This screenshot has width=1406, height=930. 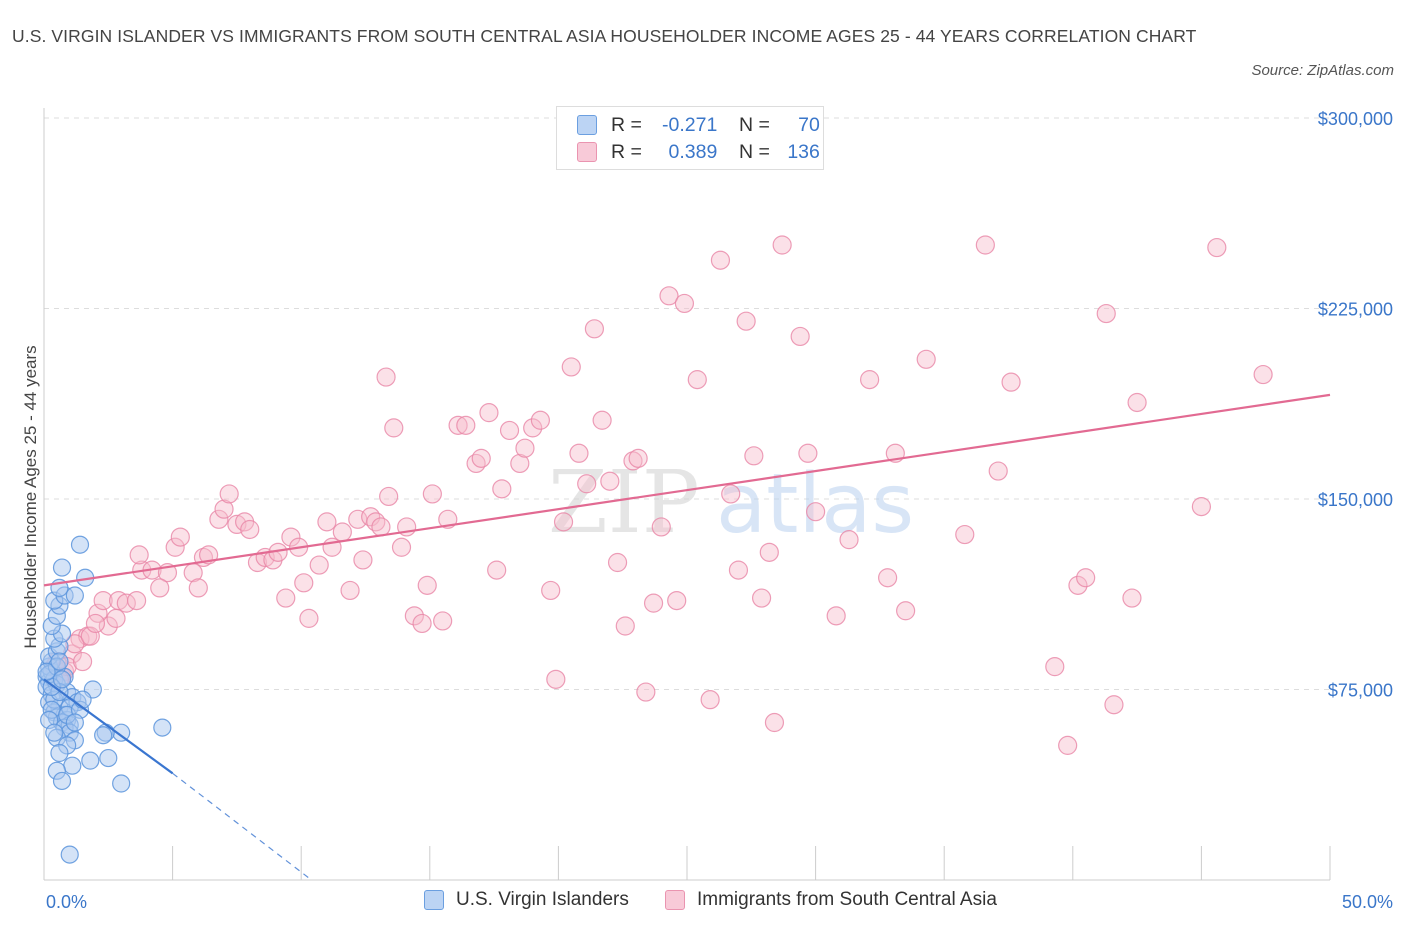 I want to click on legend-n-value: 70, so click(x=809, y=124).